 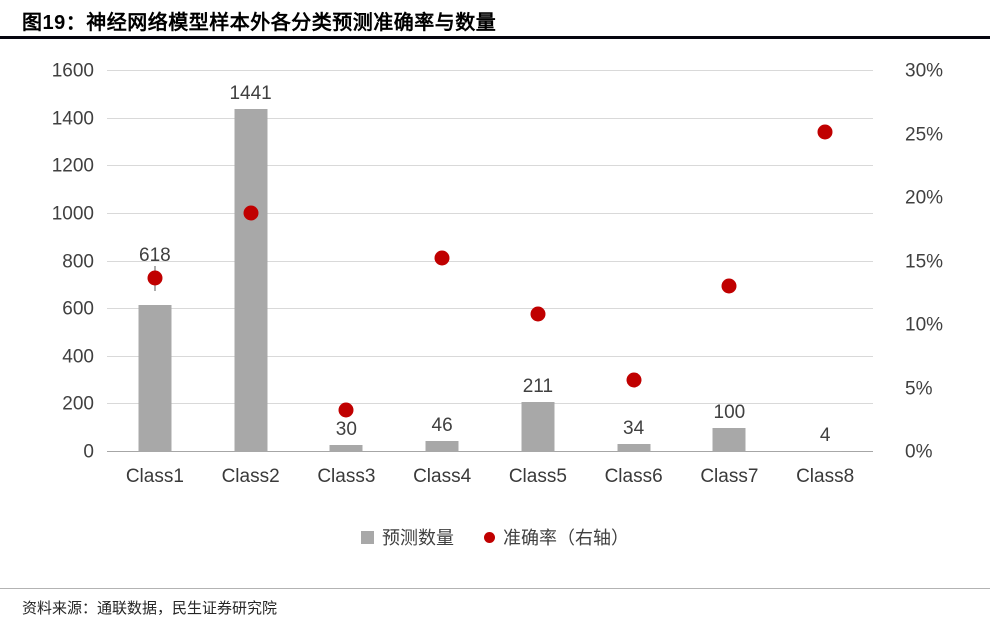 I want to click on right-axis-tick-label: 20%, so click(x=924, y=198).